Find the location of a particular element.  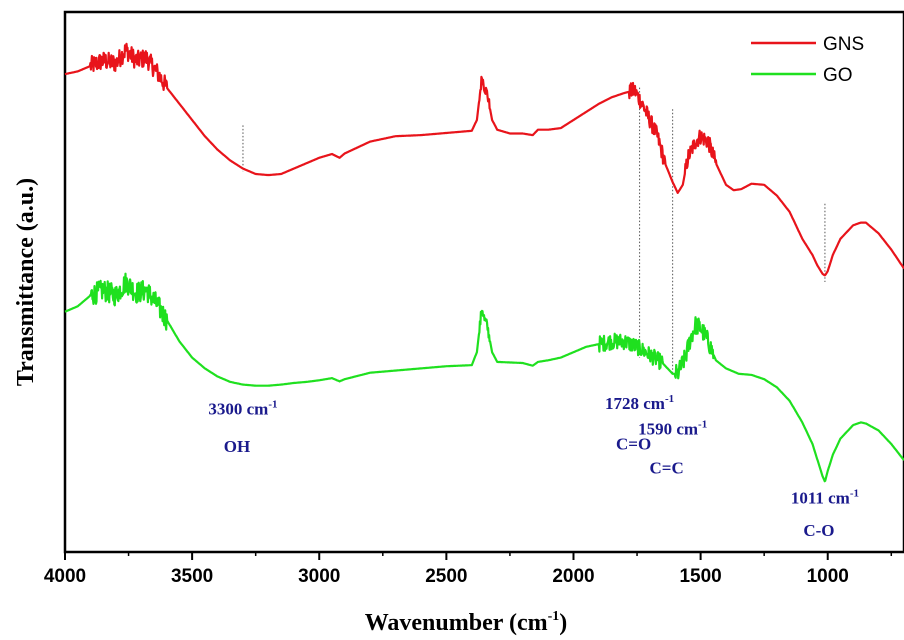

annotation-group-3: C-O is located at coordinates (818, 530).